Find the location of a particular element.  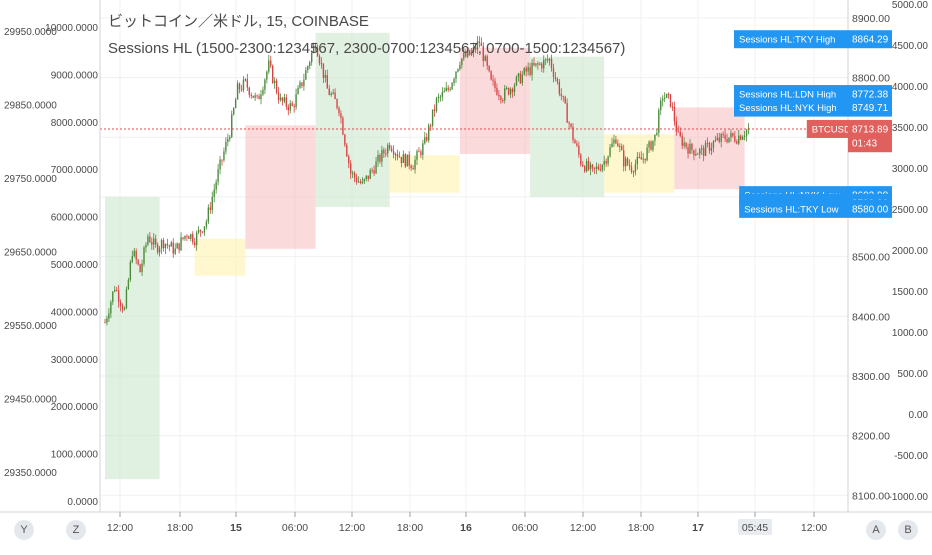

inner-left-tick-label: 7000.0000 is located at coordinates (75, 170).